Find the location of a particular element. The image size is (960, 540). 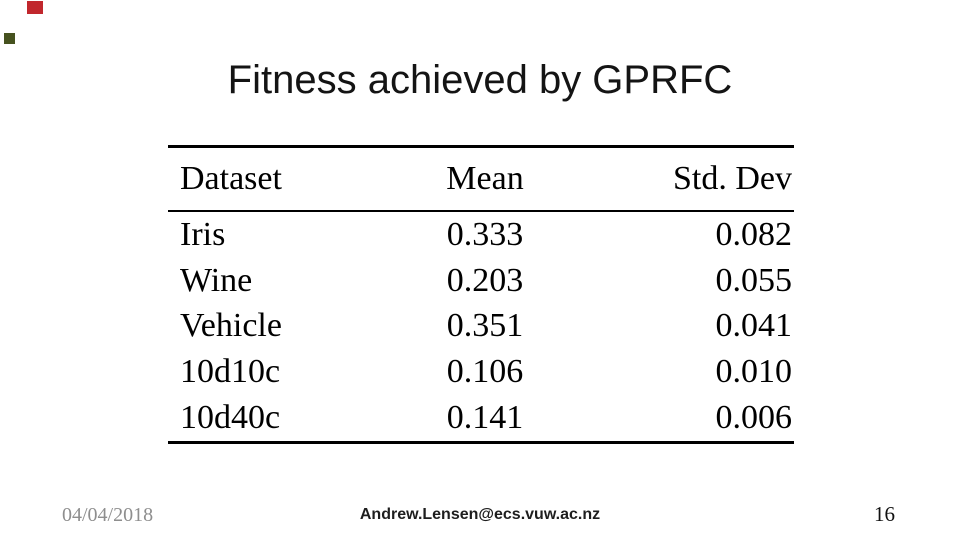

table-row: Vehicle 0.351 0.041 is located at coordinates (481, 327).